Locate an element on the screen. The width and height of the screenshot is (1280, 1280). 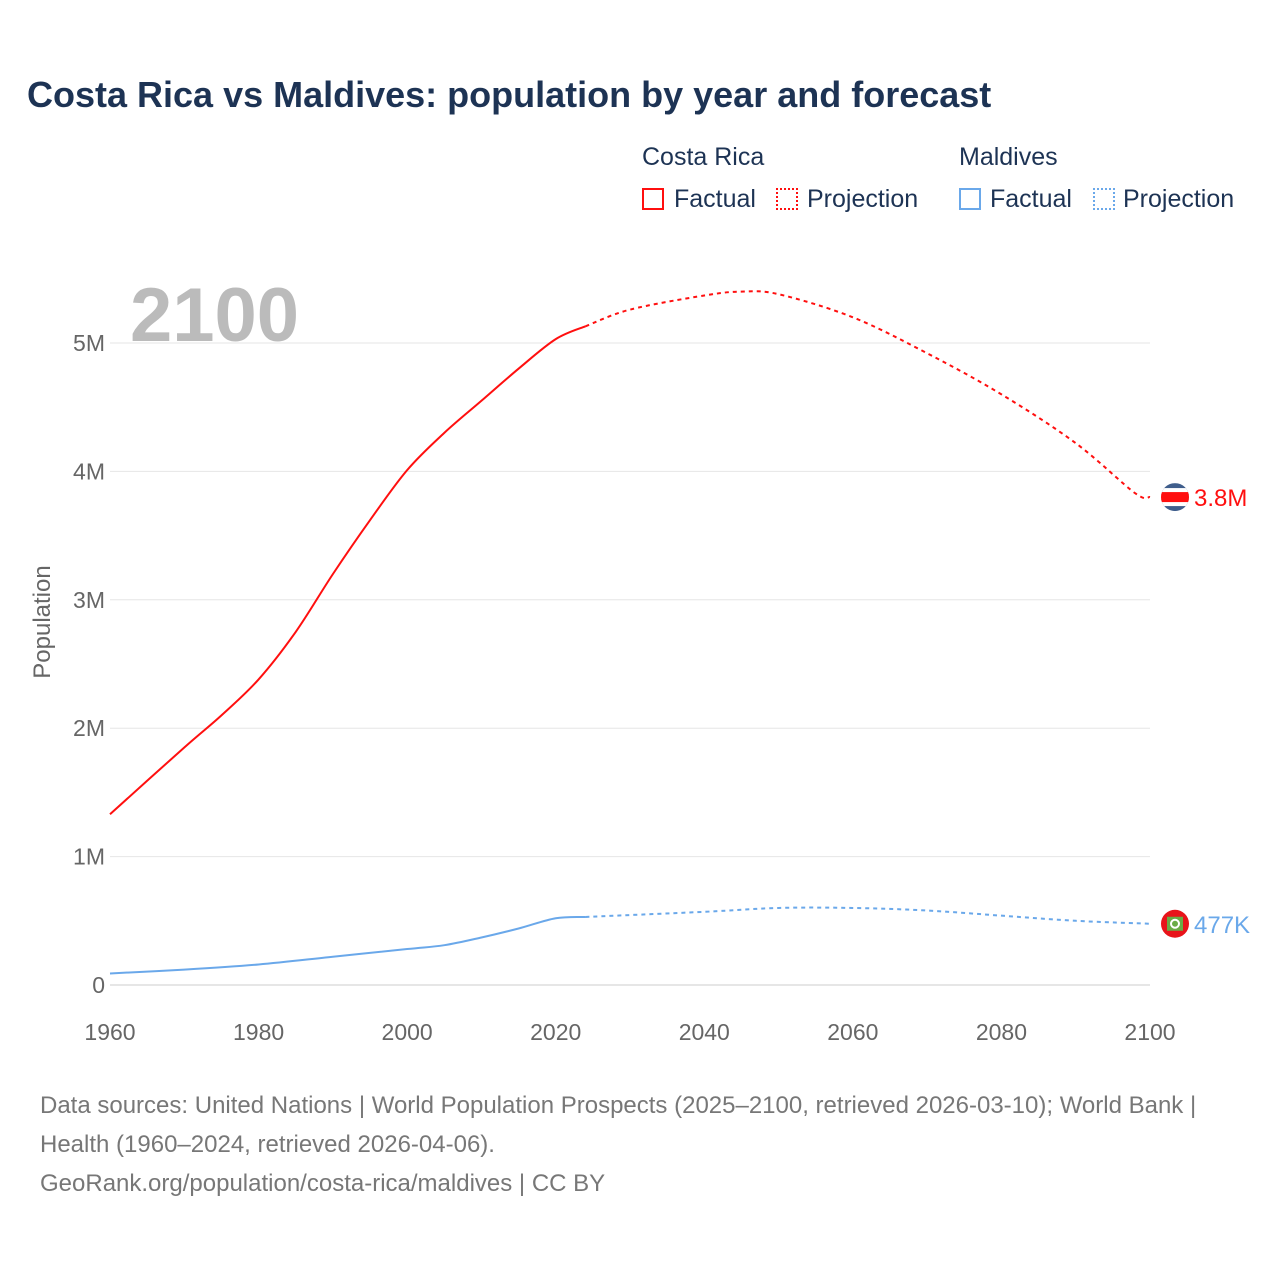
maldives-end-label: 477K is located at coordinates (1222, 925).